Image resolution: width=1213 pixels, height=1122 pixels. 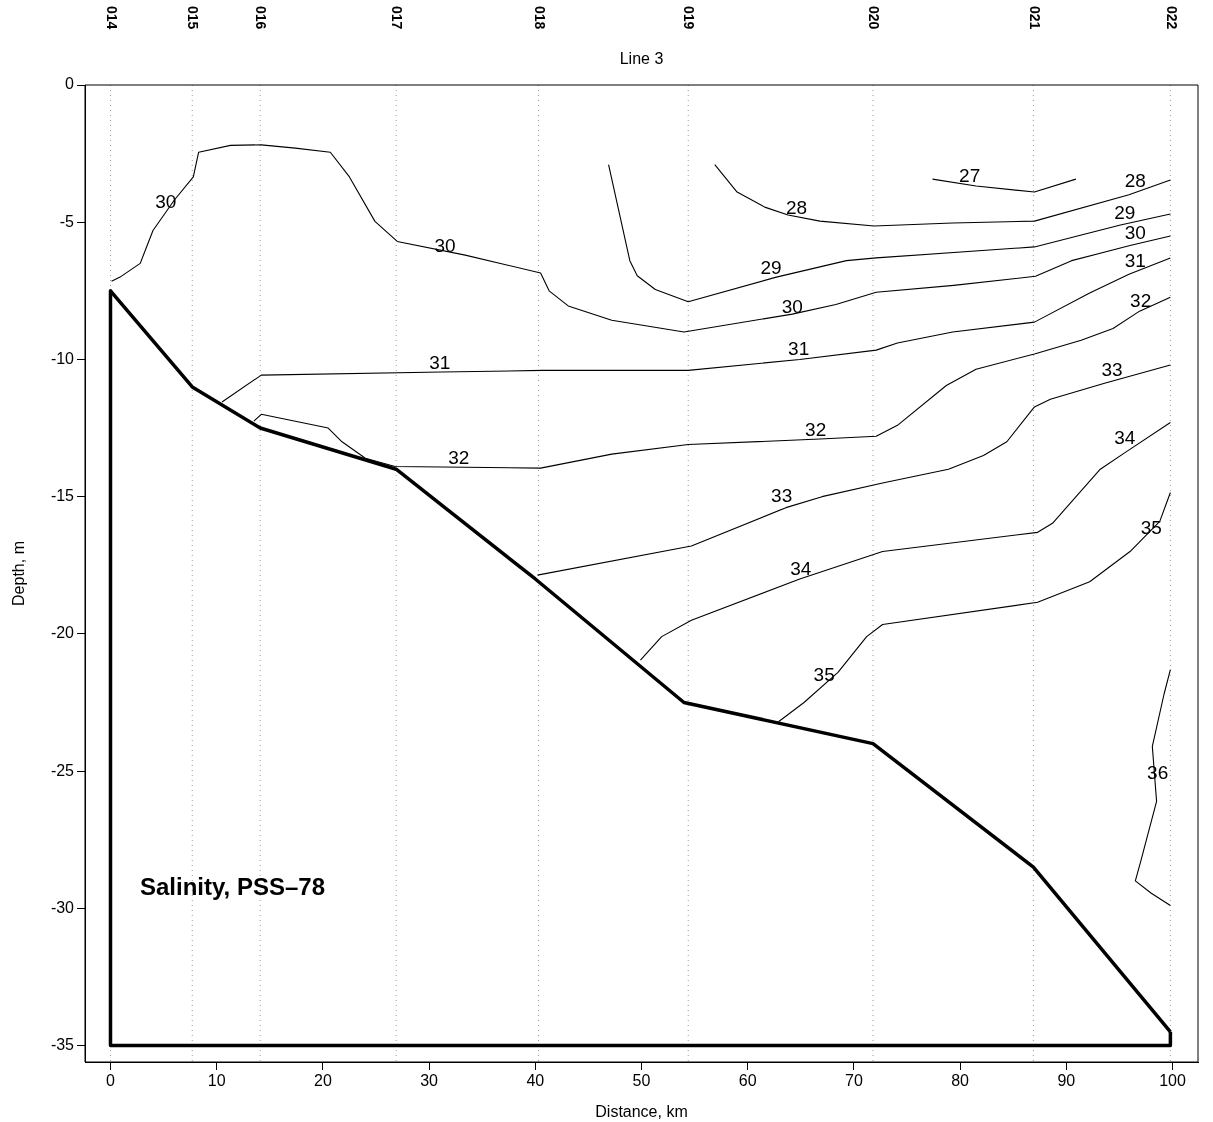 What do you see at coordinates (1066, 1081) in the screenshot?
I see `x-tick-label: 90` at bounding box center [1066, 1081].